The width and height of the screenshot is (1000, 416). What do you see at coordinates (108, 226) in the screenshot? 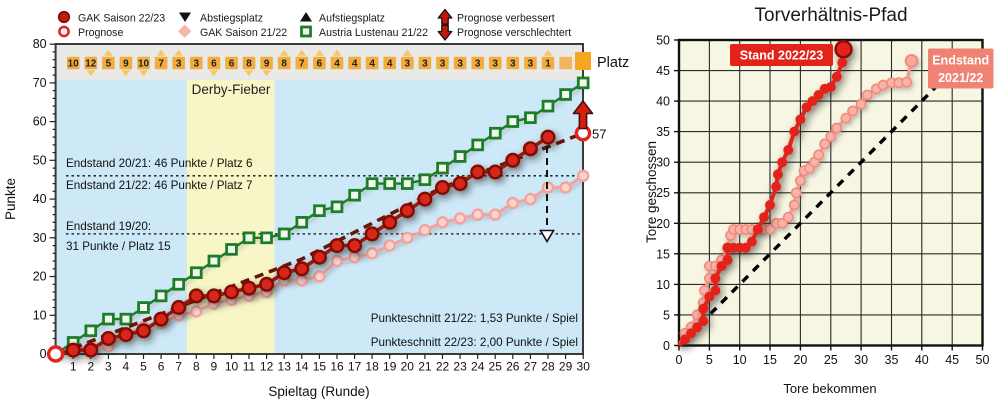
I see `svg-text: Endstand 19/20:` at bounding box center [108, 226].